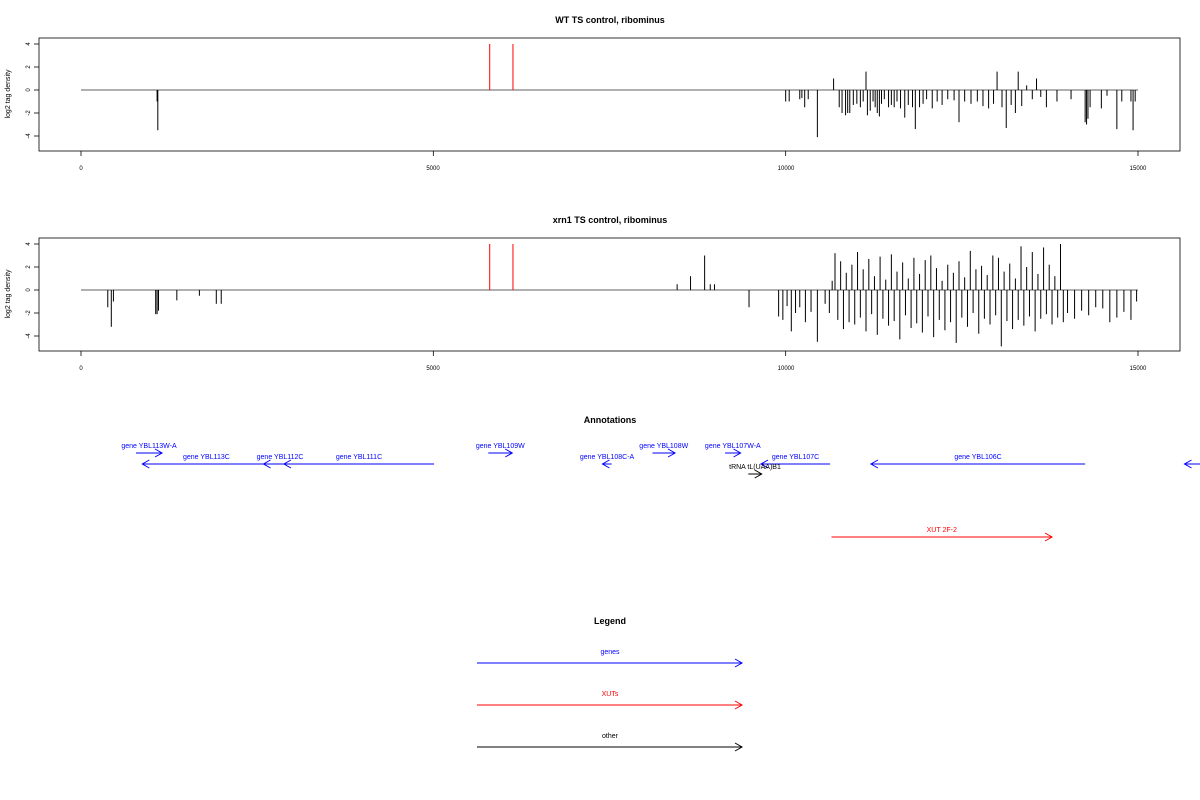 The image size is (1200, 800). What do you see at coordinates (977, 457) in the screenshot?
I see `feature-label: gene YBL106C` at bounding box center [977, 457].